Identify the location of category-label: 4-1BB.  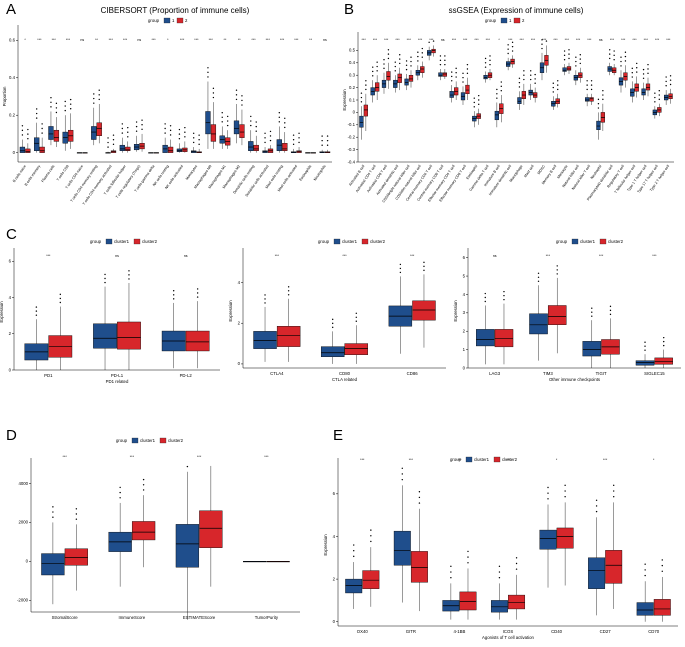
(459, 631).